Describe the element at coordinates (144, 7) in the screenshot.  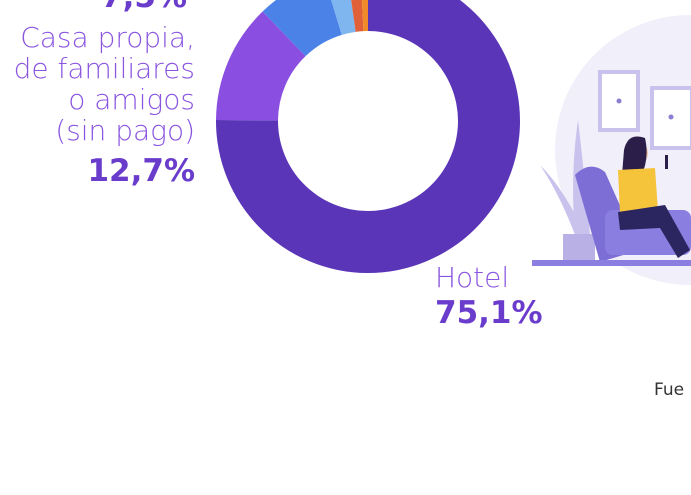
I see `value-label: 7,5%` at that location.